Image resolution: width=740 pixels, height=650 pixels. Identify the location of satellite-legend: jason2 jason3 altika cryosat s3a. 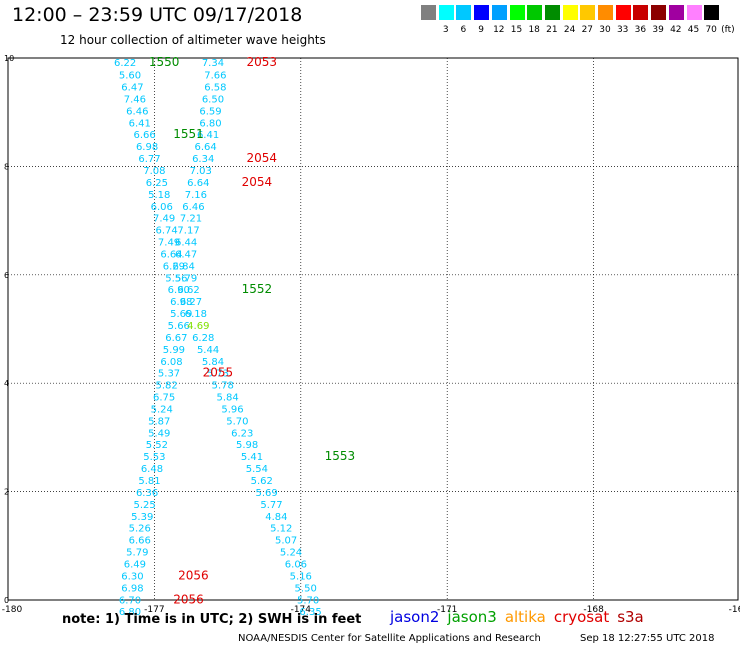
(521, 617).